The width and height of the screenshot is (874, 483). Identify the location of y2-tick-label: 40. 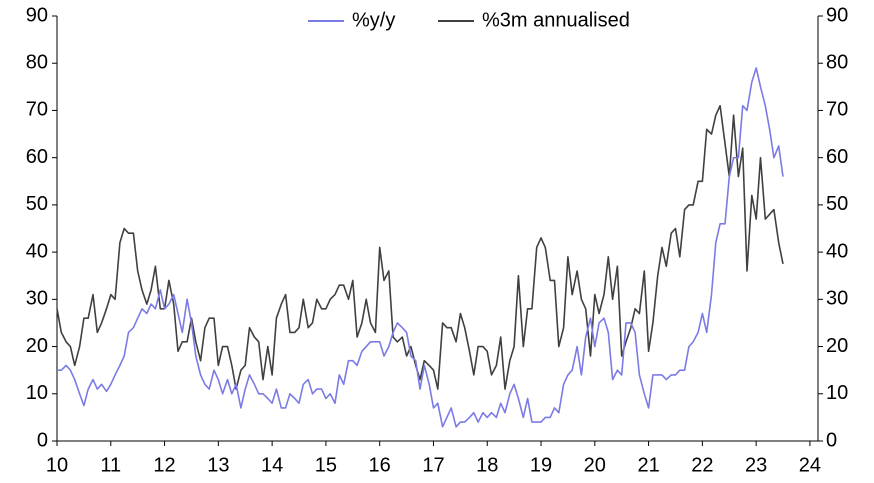
(837, 251).